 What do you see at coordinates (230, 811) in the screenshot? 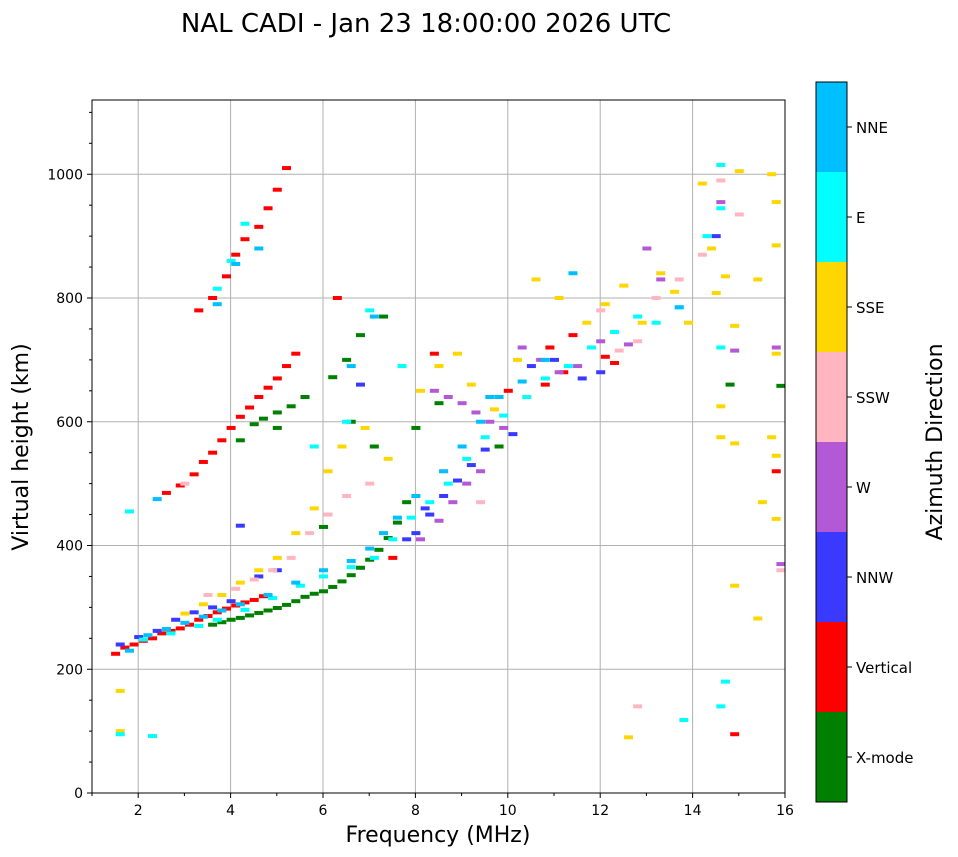
I see `x-tick-label: 4` at bounding box center [230, 811].